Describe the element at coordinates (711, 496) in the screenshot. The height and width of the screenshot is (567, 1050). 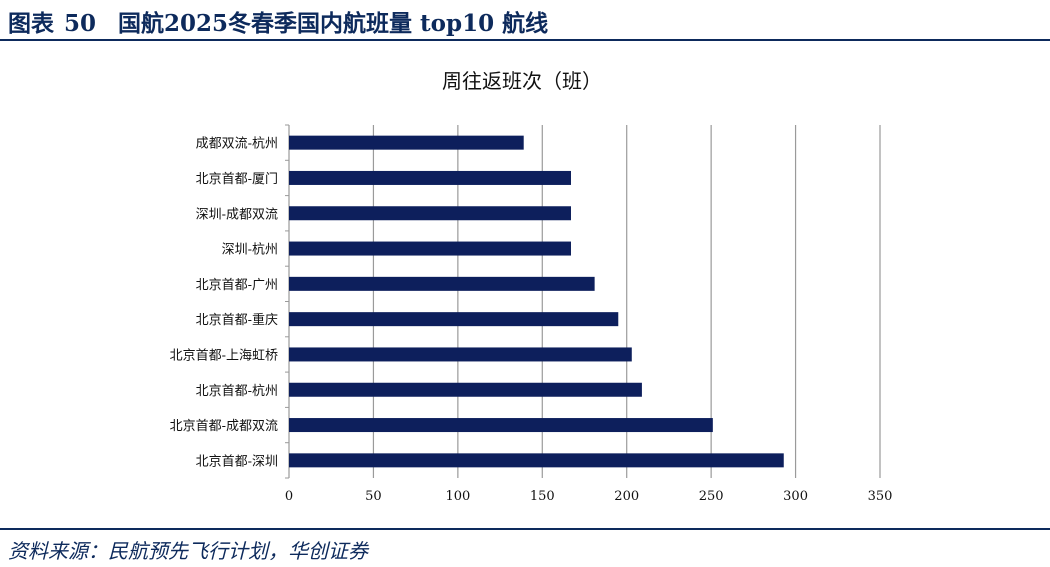
I see `x-tick-label: 250` at that location.